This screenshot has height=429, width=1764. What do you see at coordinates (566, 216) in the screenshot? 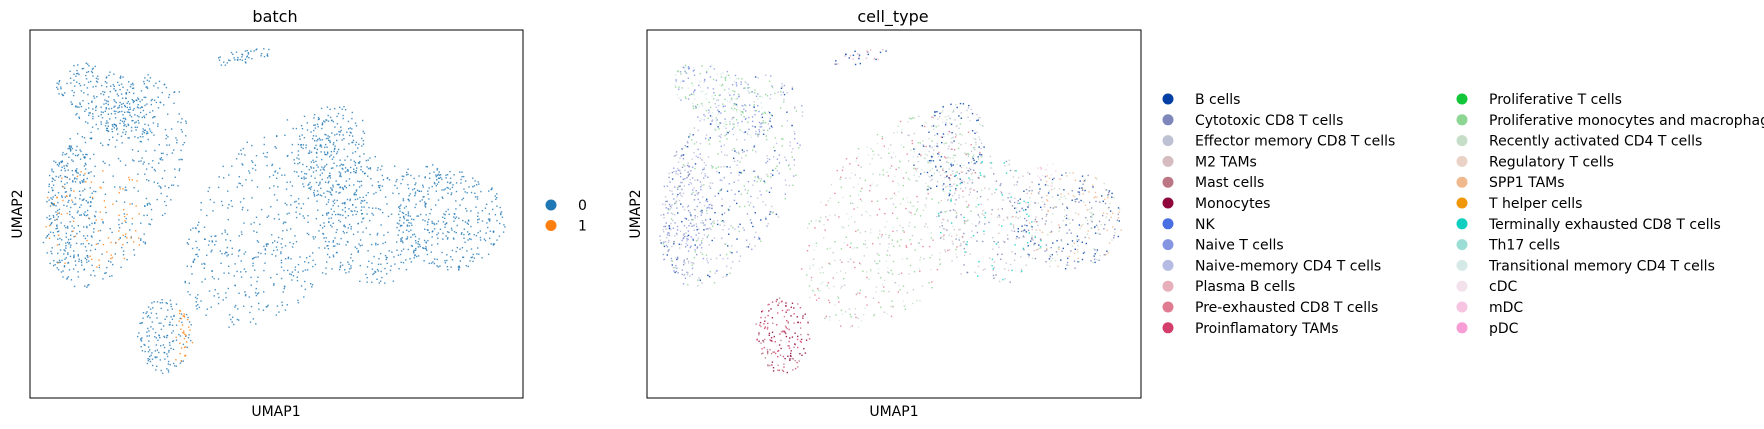
I see `legend-batch: 01` at bounding box center [566, 216].